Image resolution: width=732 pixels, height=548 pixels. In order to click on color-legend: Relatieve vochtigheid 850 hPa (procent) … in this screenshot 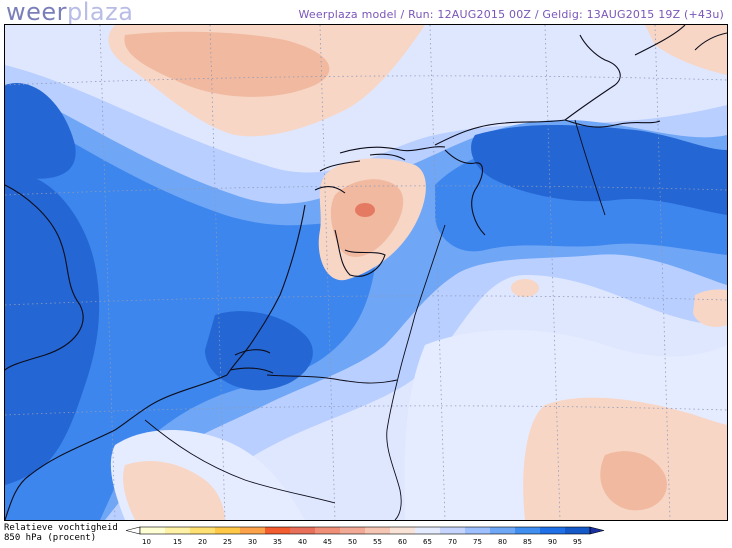, I will do `click(366, 535)`.